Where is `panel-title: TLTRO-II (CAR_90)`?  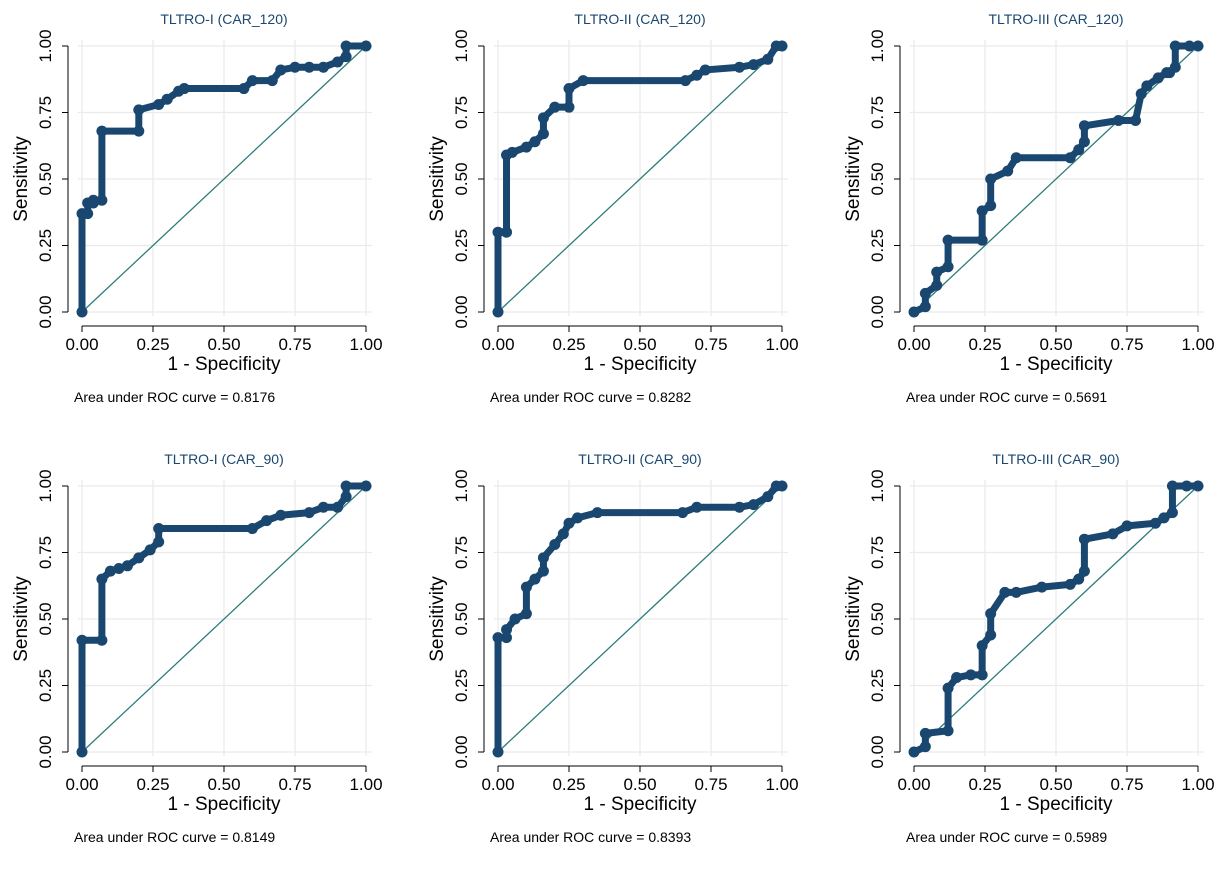
panel-title: TLTRO-II (CAR_90) is located at coordinates (639, 459).